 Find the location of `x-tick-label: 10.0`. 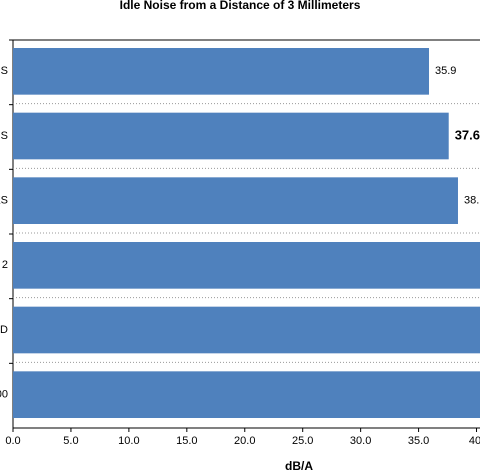

x-tick-label: 10.0 is located at coordinates (128, 441).